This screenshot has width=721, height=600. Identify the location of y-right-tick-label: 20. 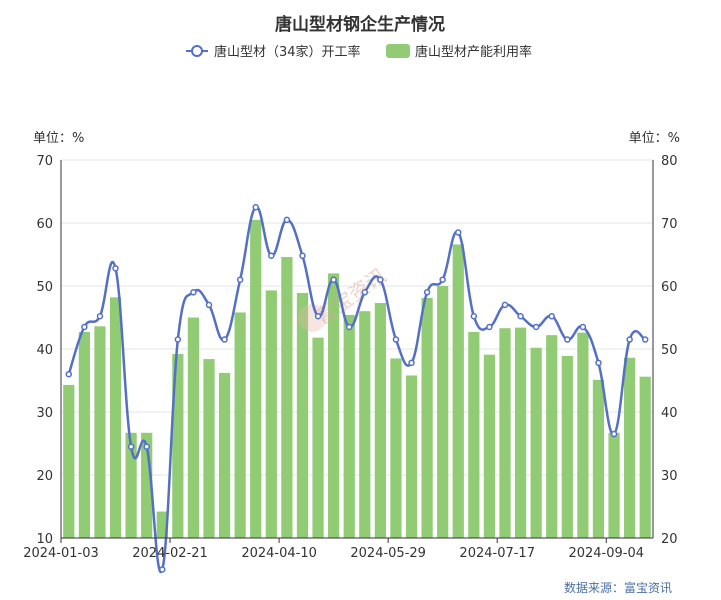
(669, 539).